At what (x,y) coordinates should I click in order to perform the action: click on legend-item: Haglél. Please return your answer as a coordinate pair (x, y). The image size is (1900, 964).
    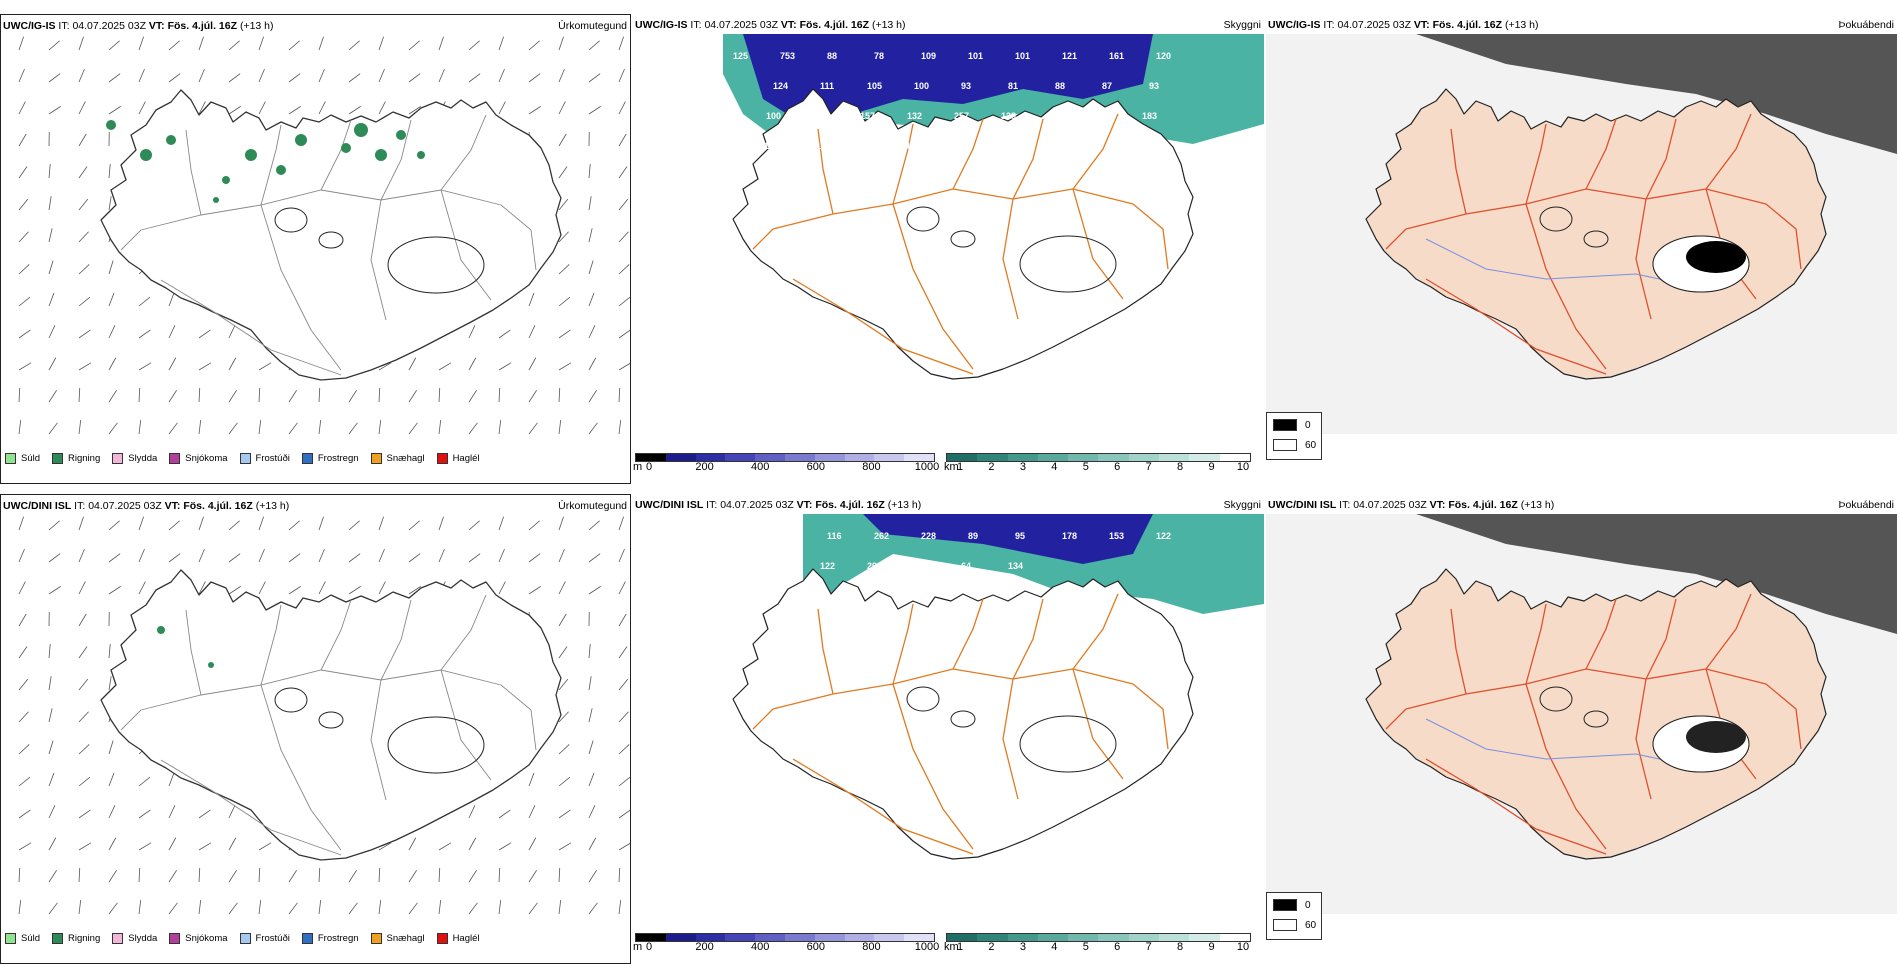
    Looking at the image, I should click on (458, 938).